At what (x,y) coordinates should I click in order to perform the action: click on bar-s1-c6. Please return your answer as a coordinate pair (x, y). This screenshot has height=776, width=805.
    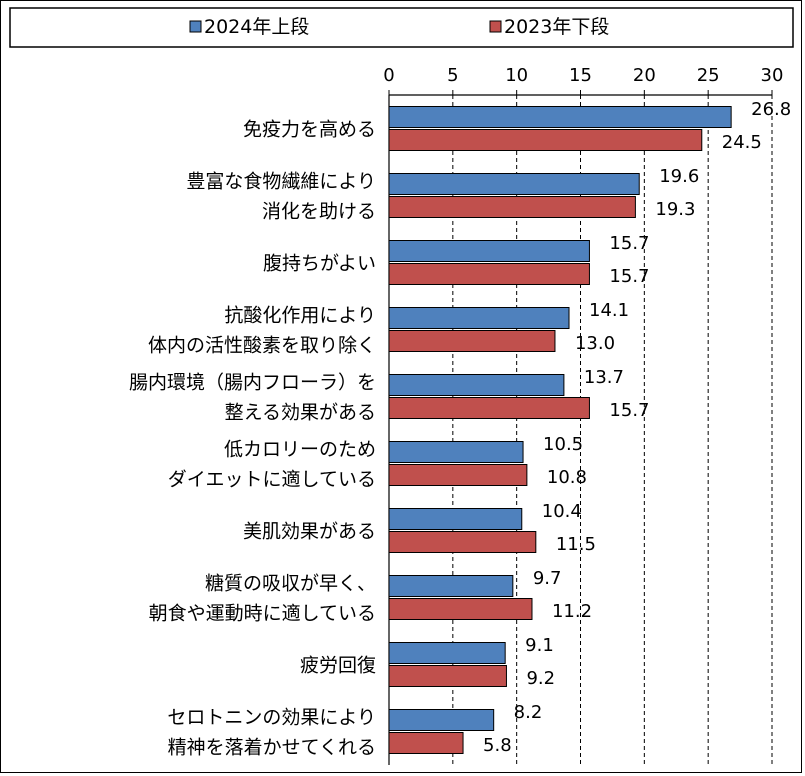
    Looking at the image, I should click on (456, 452).